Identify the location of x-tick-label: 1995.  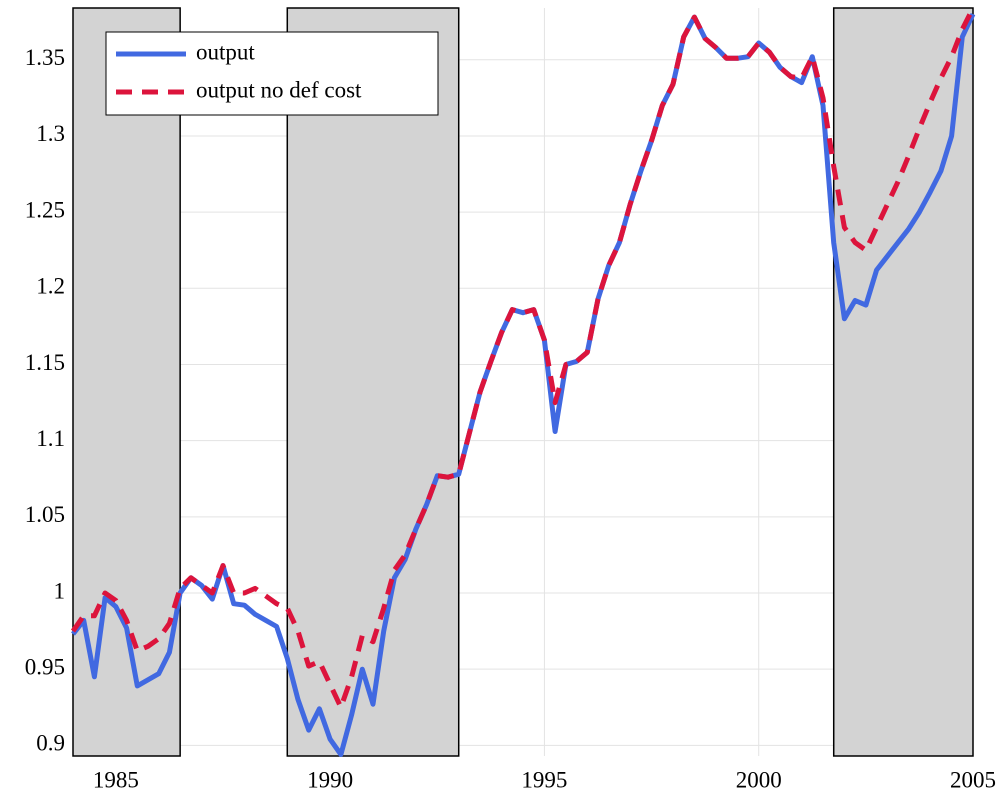
(544, 779).